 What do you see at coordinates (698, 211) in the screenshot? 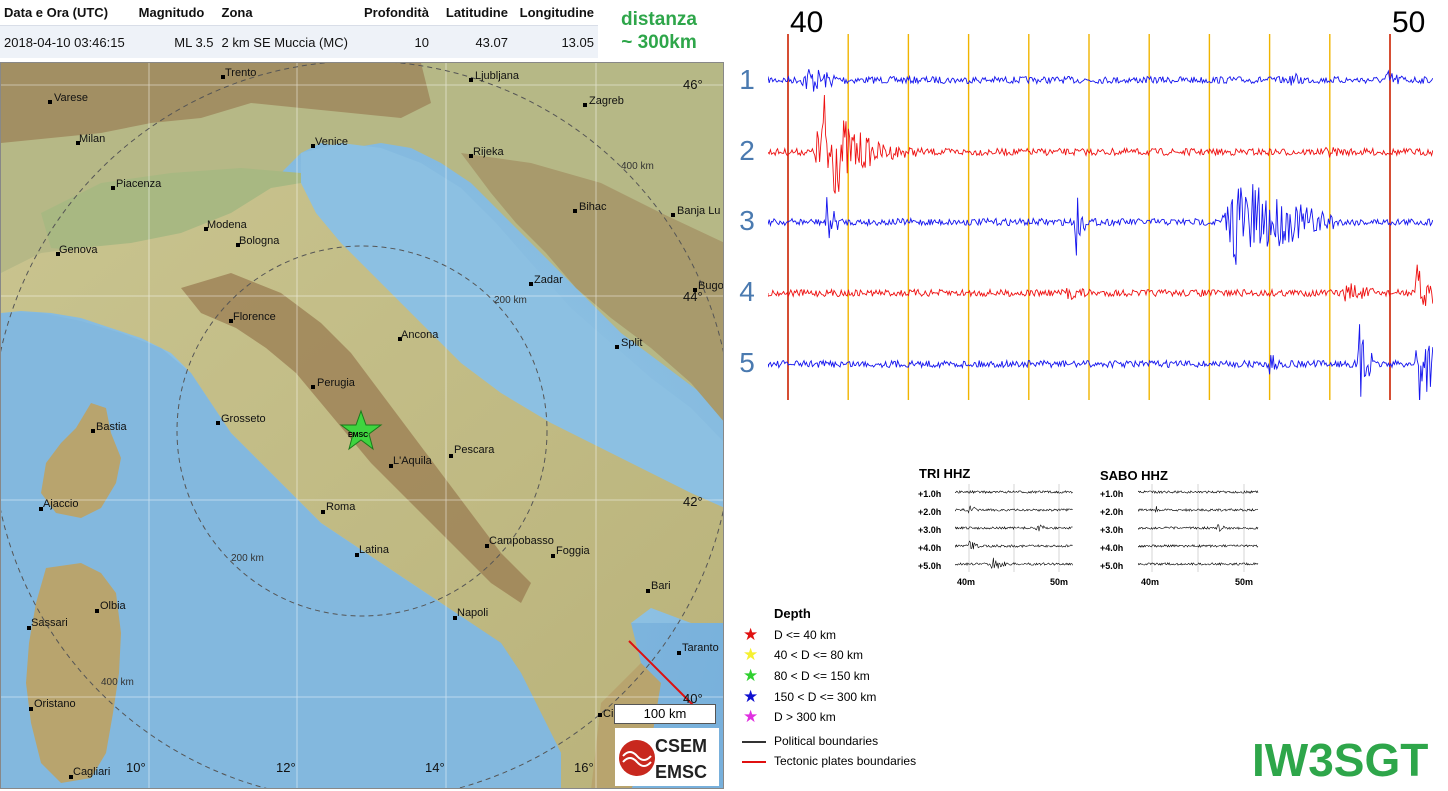
I see `city-label: Banja Lu` at bounding box center [698, 211].